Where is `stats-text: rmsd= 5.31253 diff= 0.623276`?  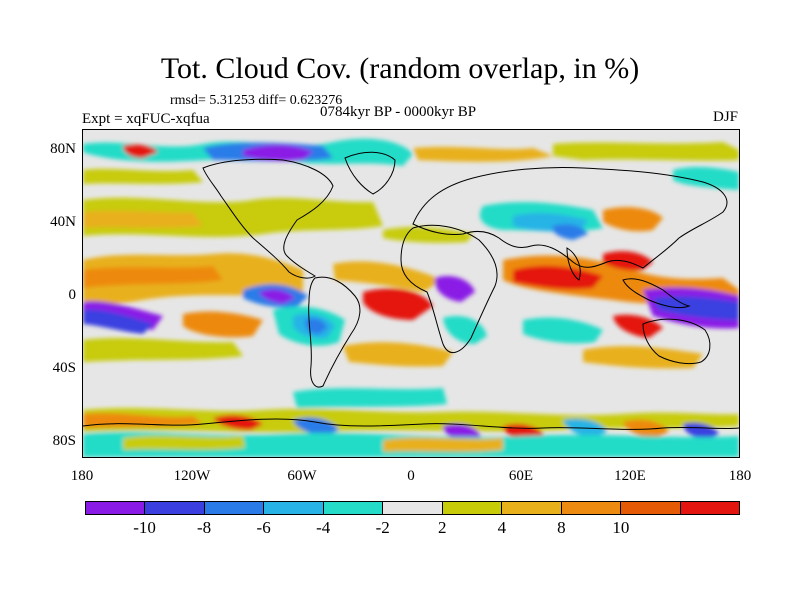 stats-text: rmsd= 5.31253 diff= 0.623276 is located at coordinates (256, 100).